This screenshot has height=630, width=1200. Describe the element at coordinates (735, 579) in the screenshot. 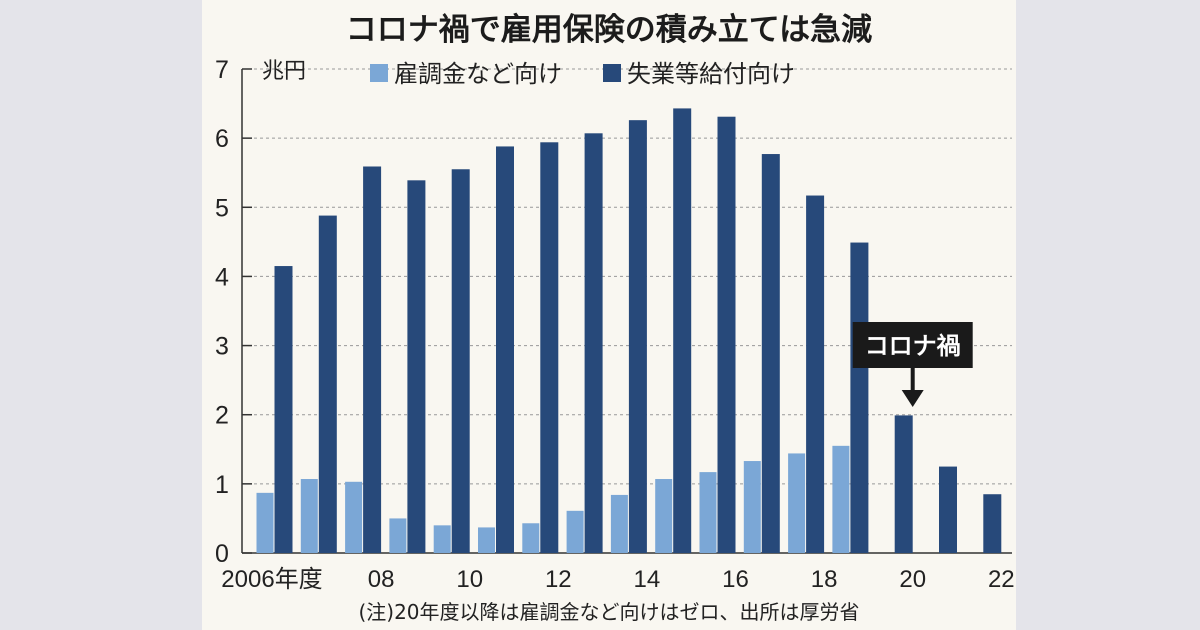

I see `x-tick-label-2016: 16` at that location.